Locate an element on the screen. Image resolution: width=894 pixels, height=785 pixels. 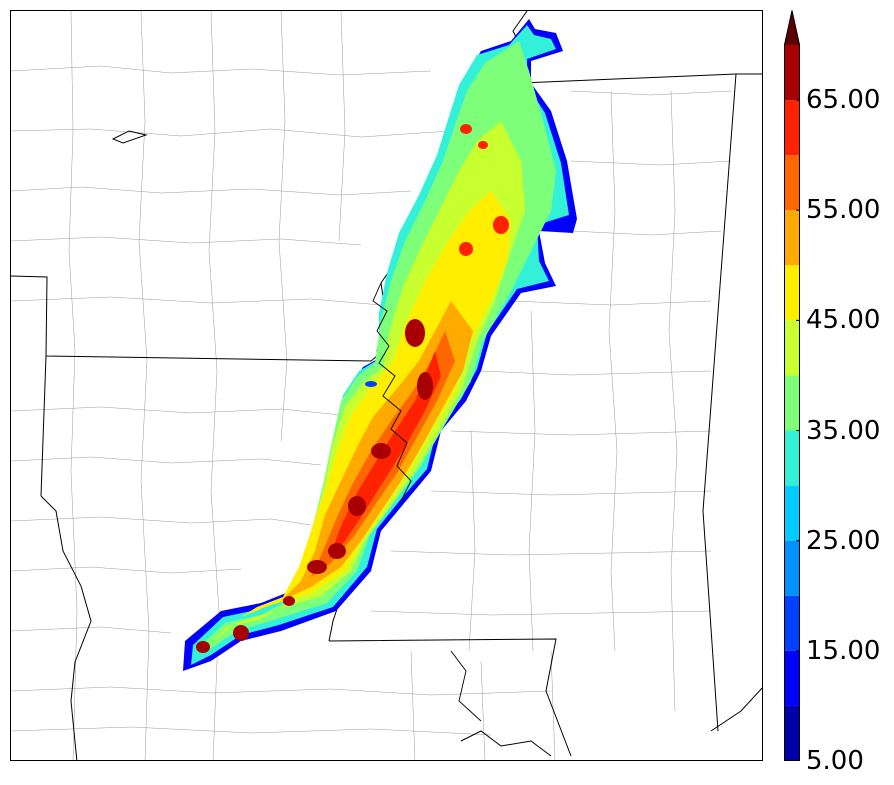
colorbar is located at coordinates (792, 385).